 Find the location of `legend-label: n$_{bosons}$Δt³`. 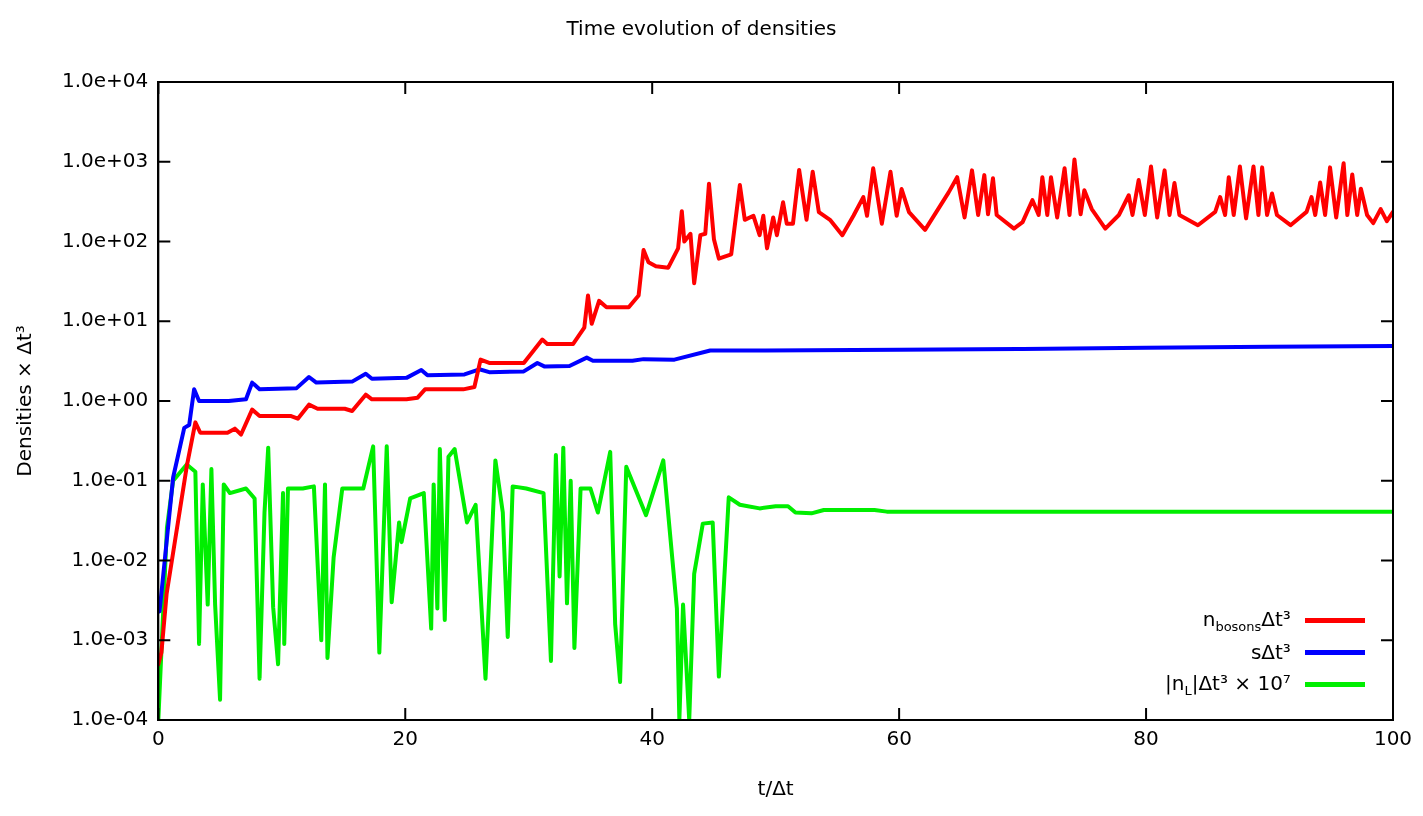

legend-label: n$_{bosons}$Δt³ is located at coordinates (1246, 620).